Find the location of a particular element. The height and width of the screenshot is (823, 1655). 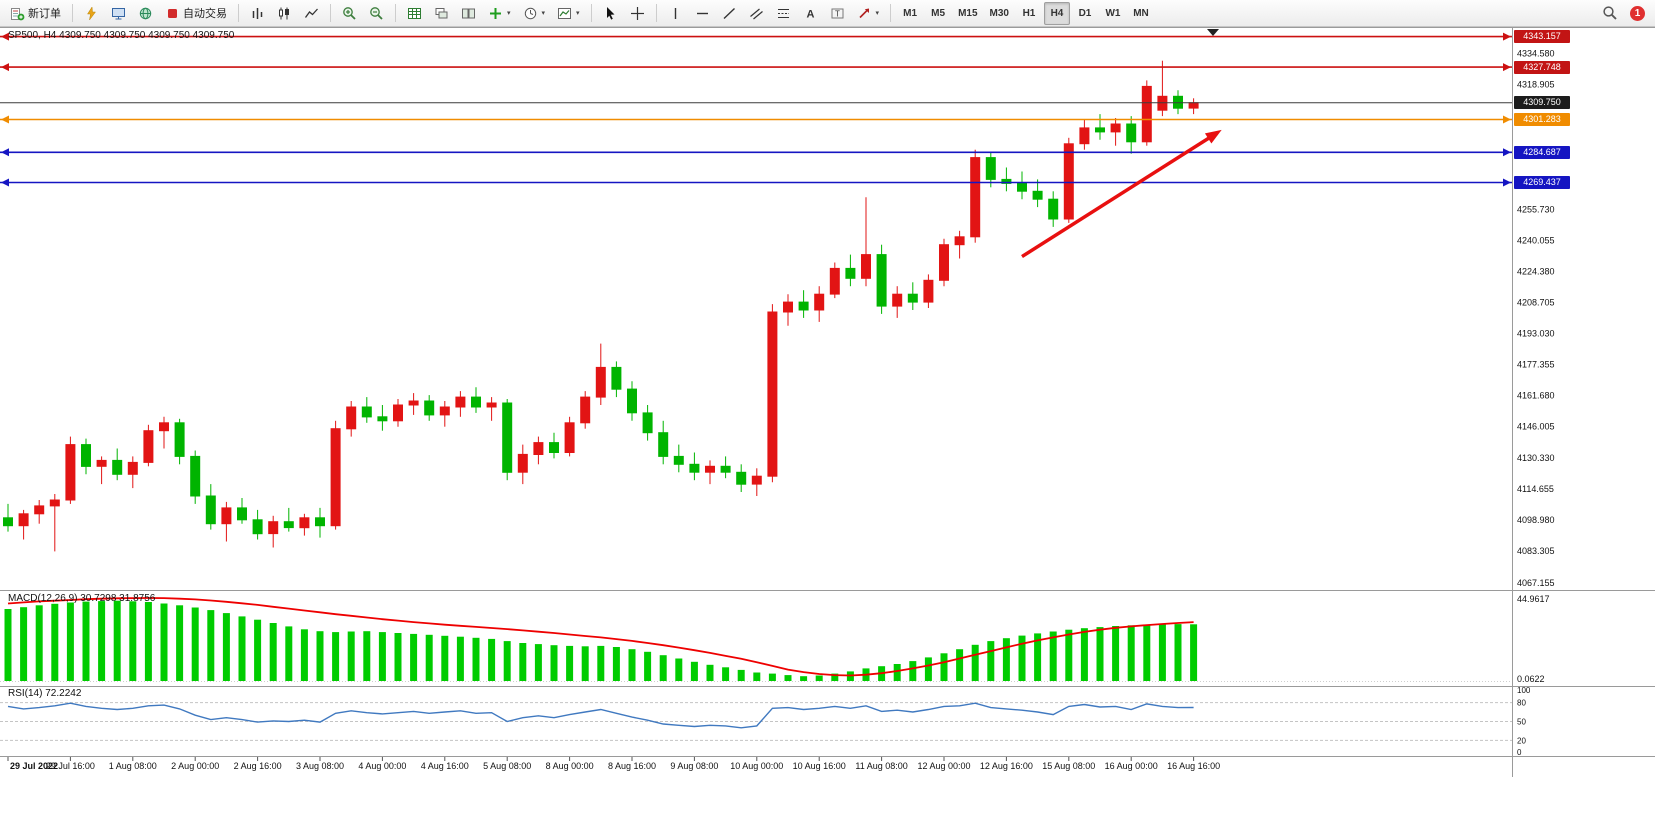

candlestick-icon is located at coordinates (284, 13).